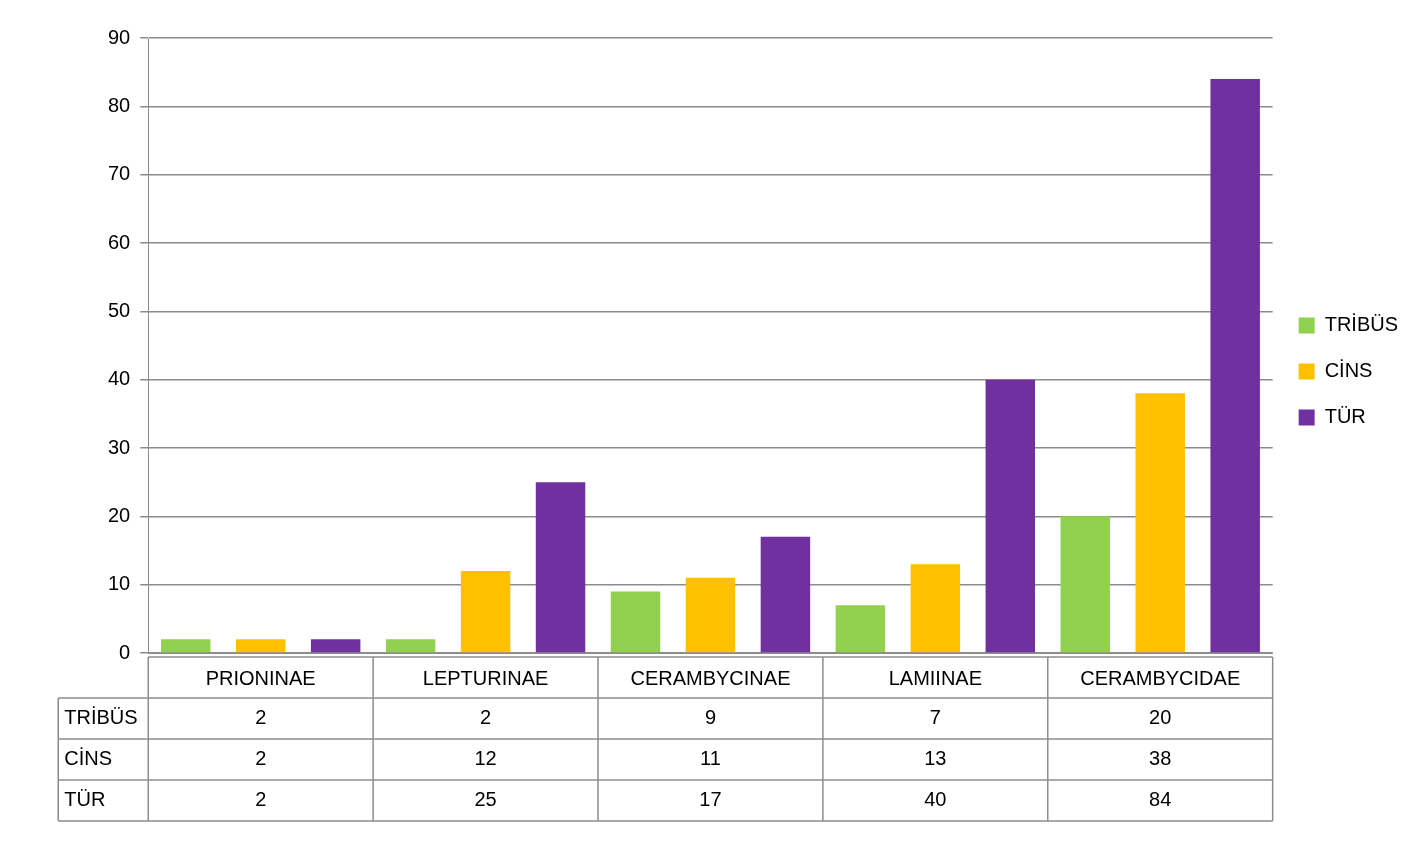 The image size is (1427, 844). I want to click on legend-label: CİNS, so click(1348, 370).